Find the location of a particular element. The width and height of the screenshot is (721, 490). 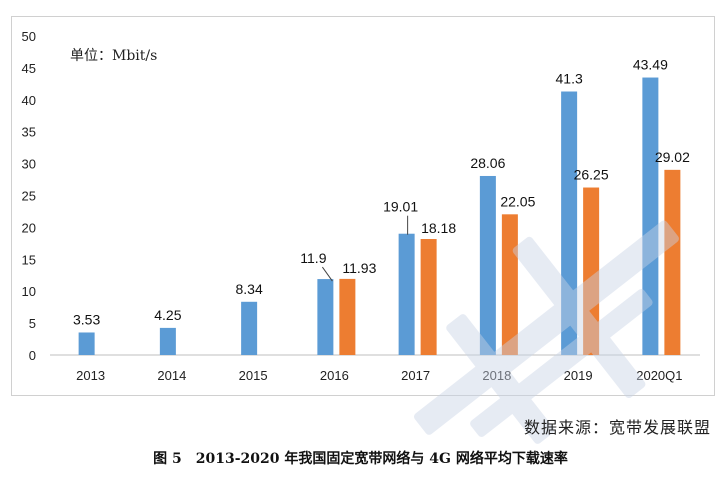

leader-line is located at coordinates (327, 274).